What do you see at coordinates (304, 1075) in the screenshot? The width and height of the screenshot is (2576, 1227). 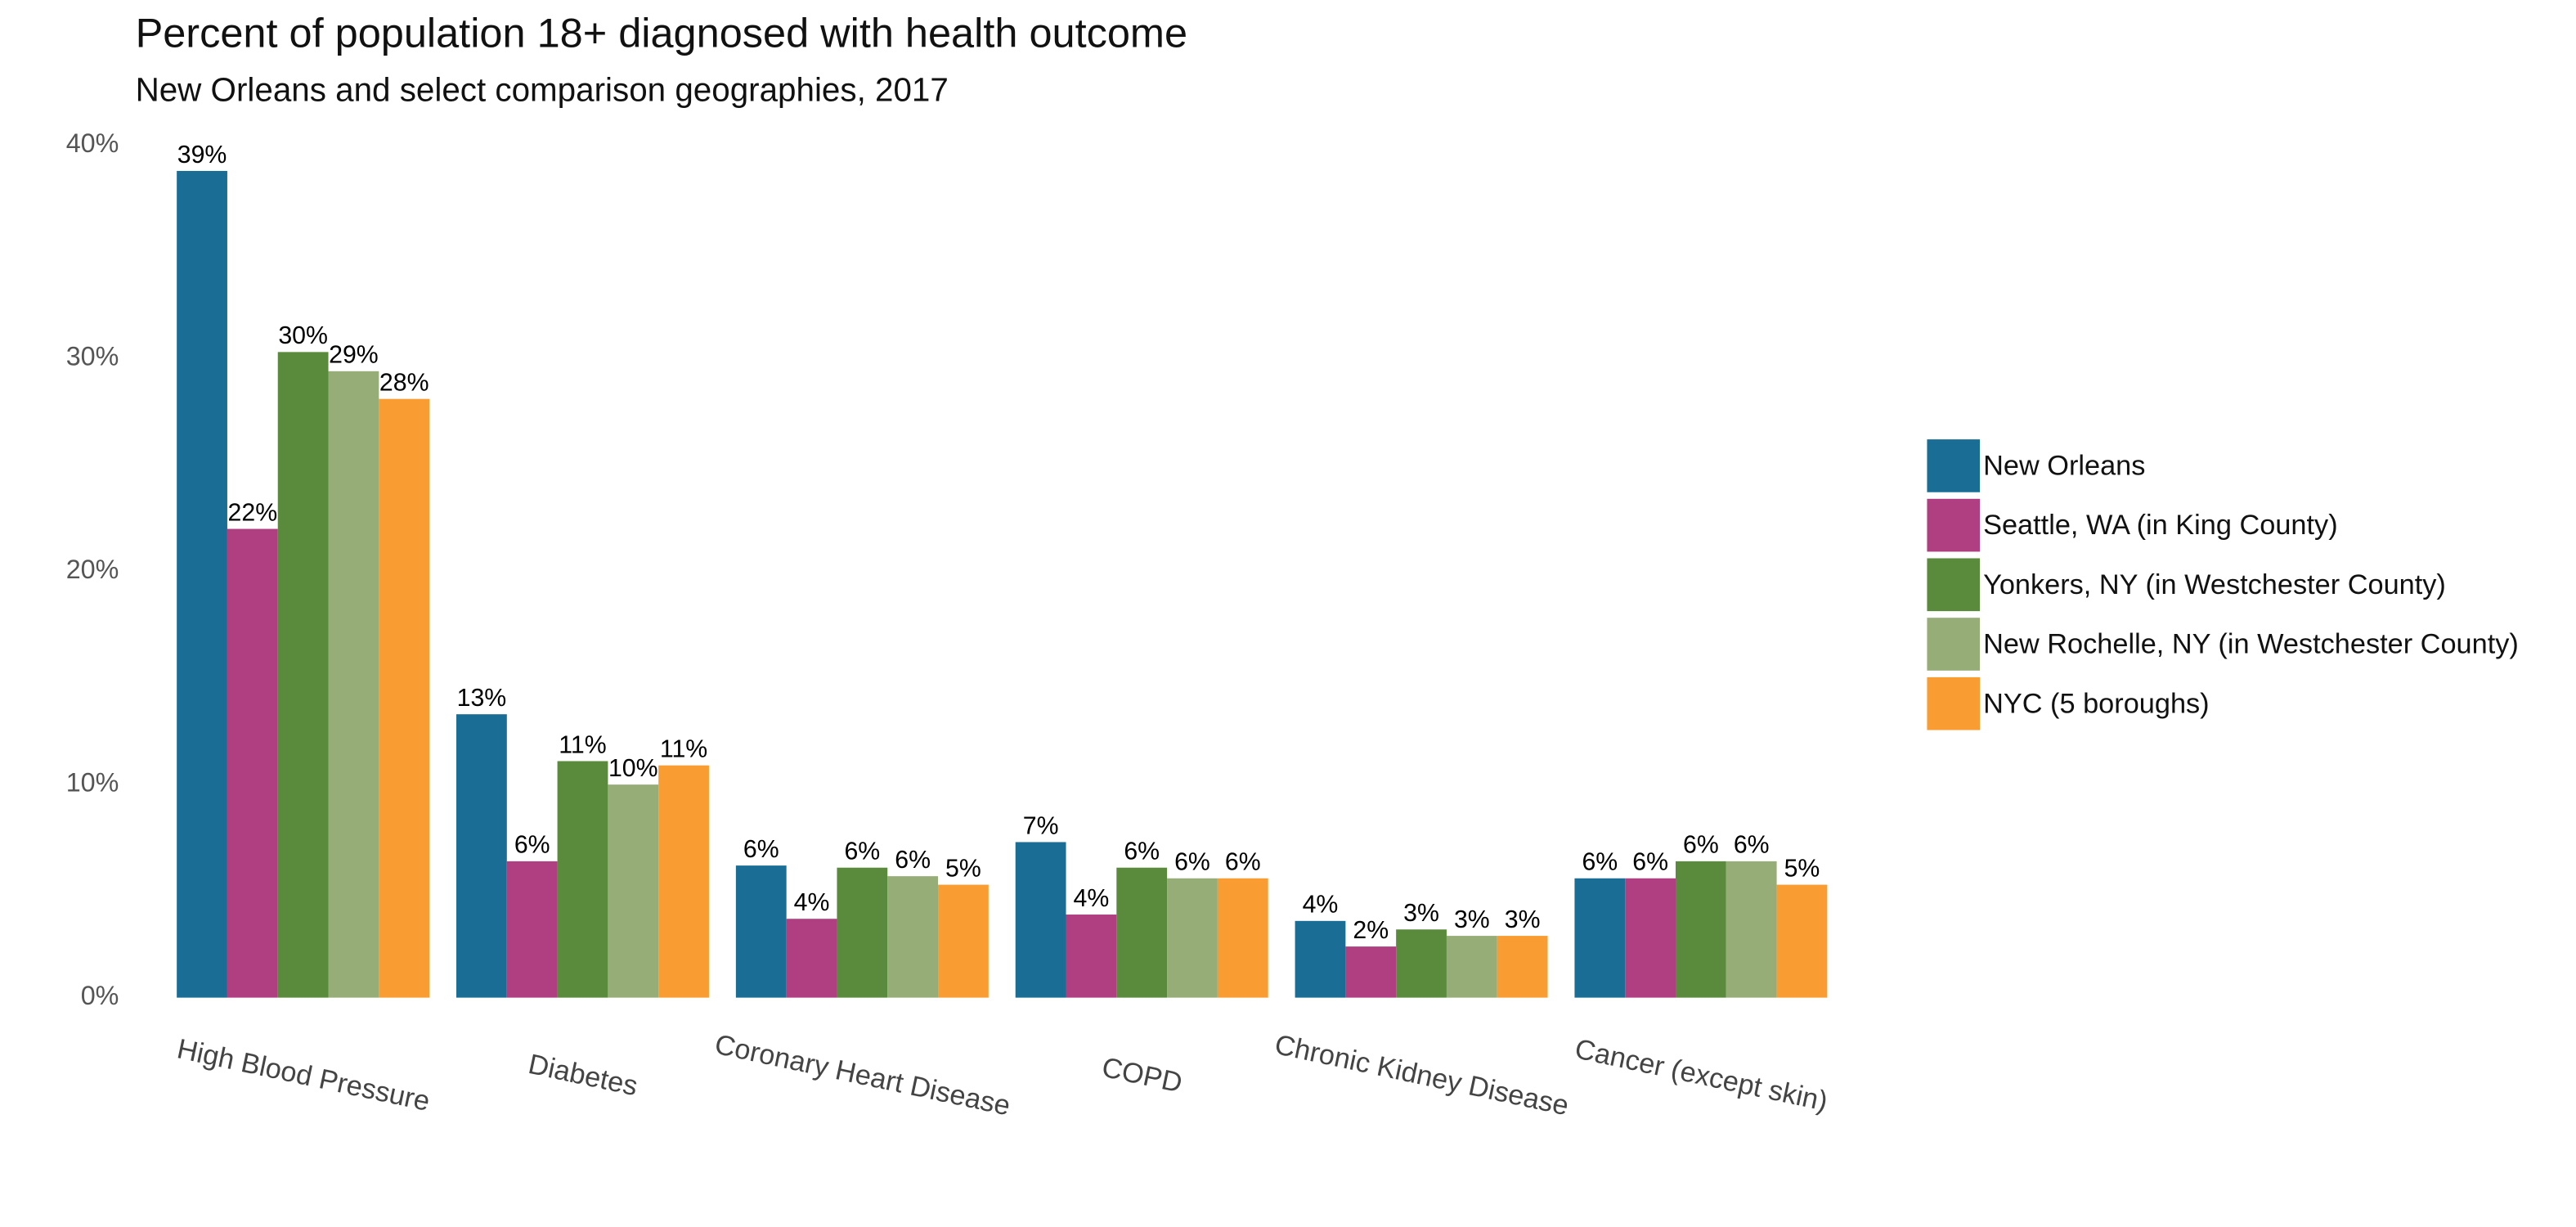 I see `x-tick-label: High Blood Pressure` at bounding box center [304, 1075].